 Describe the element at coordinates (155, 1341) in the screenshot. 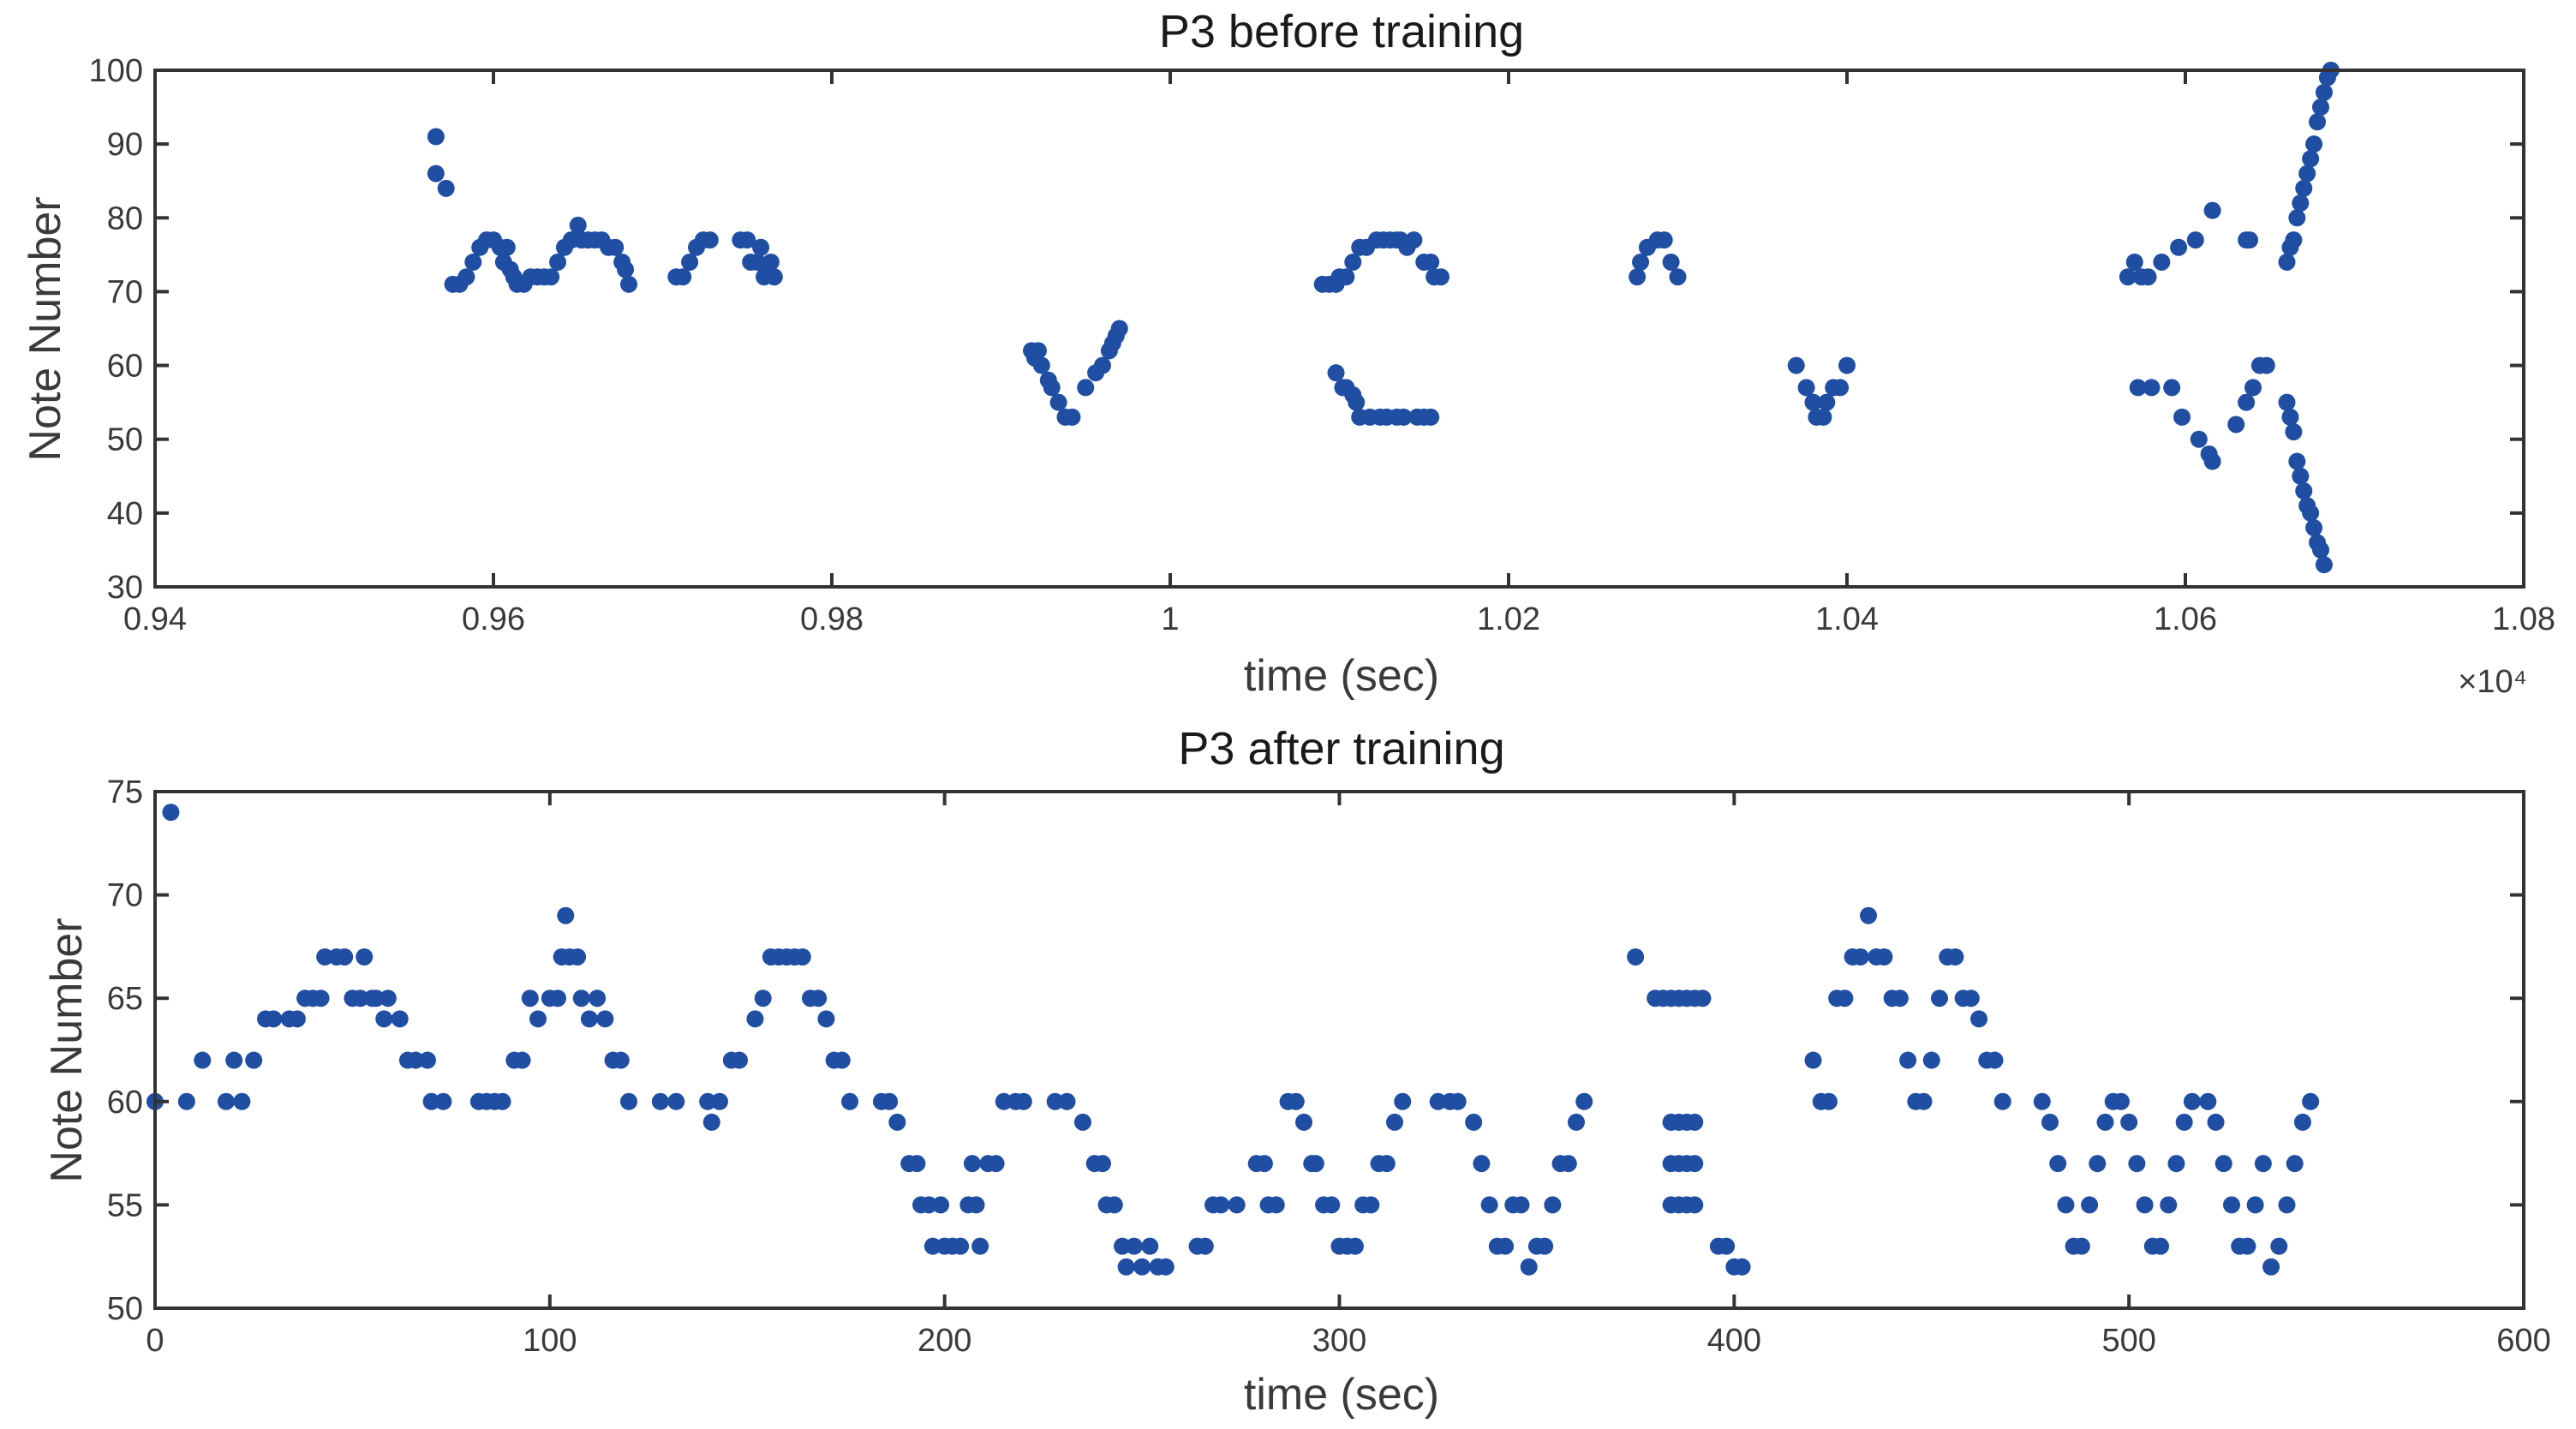

I see `x-tick-label: 0` at that location.